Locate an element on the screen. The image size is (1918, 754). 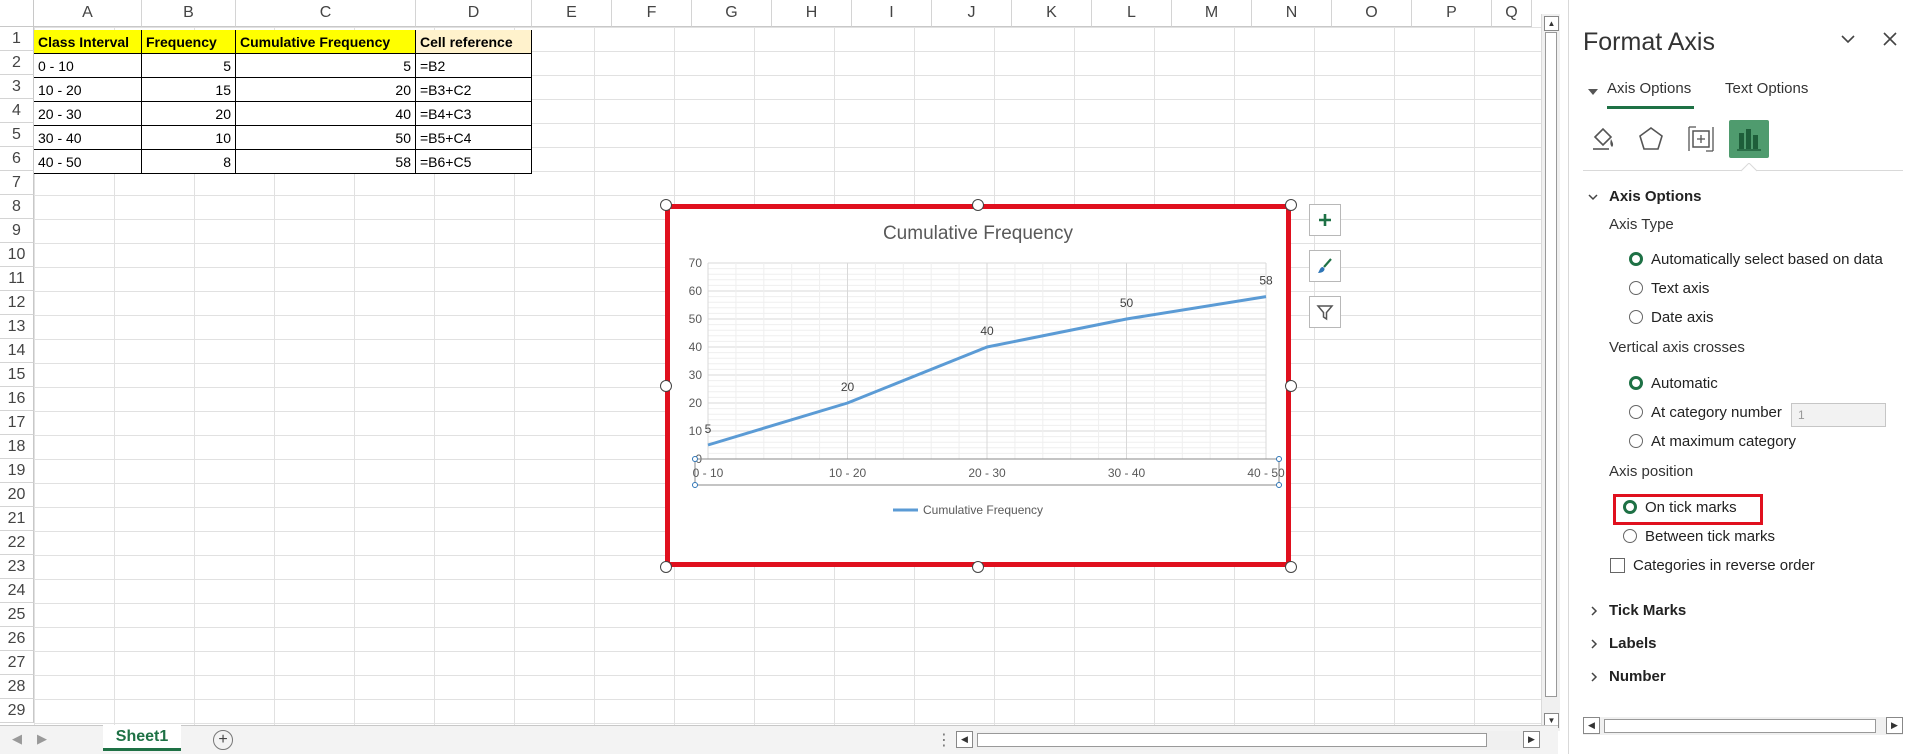
cell-class-interval: 10 - 20 is located at coordinates (88, 90).